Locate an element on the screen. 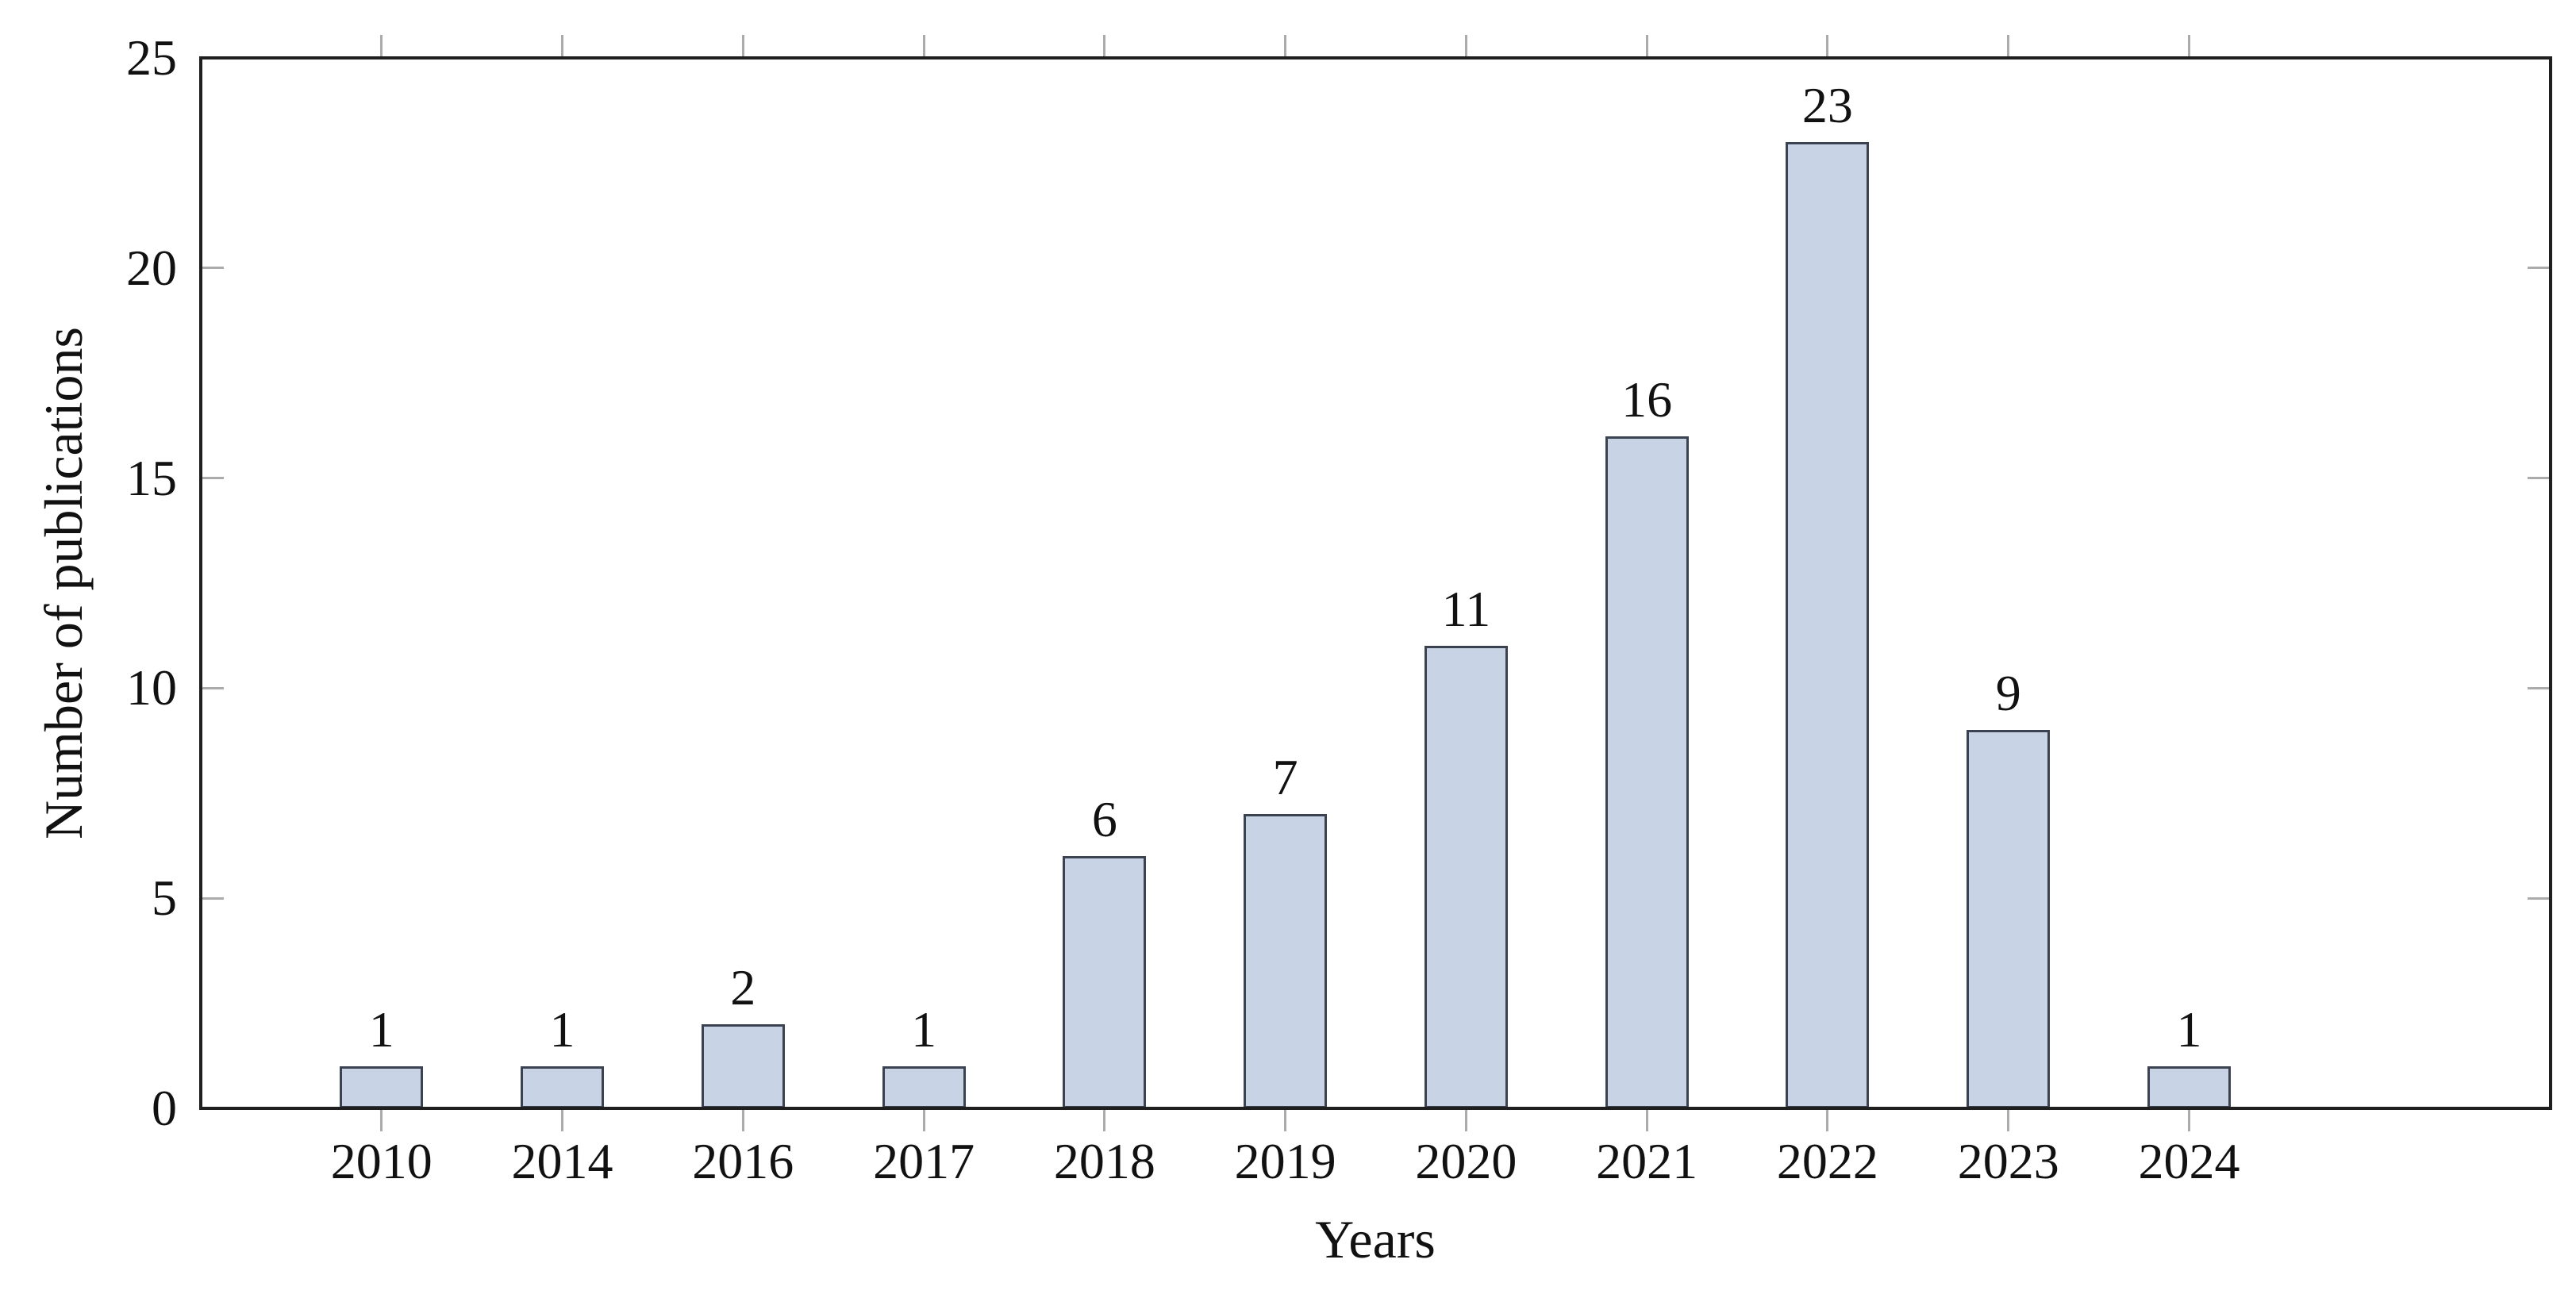 Image resolution: width=2576 pixels, height=1294 pixels. x-tick-label-2021: 2021 is located at coordinates (1647, 1161).